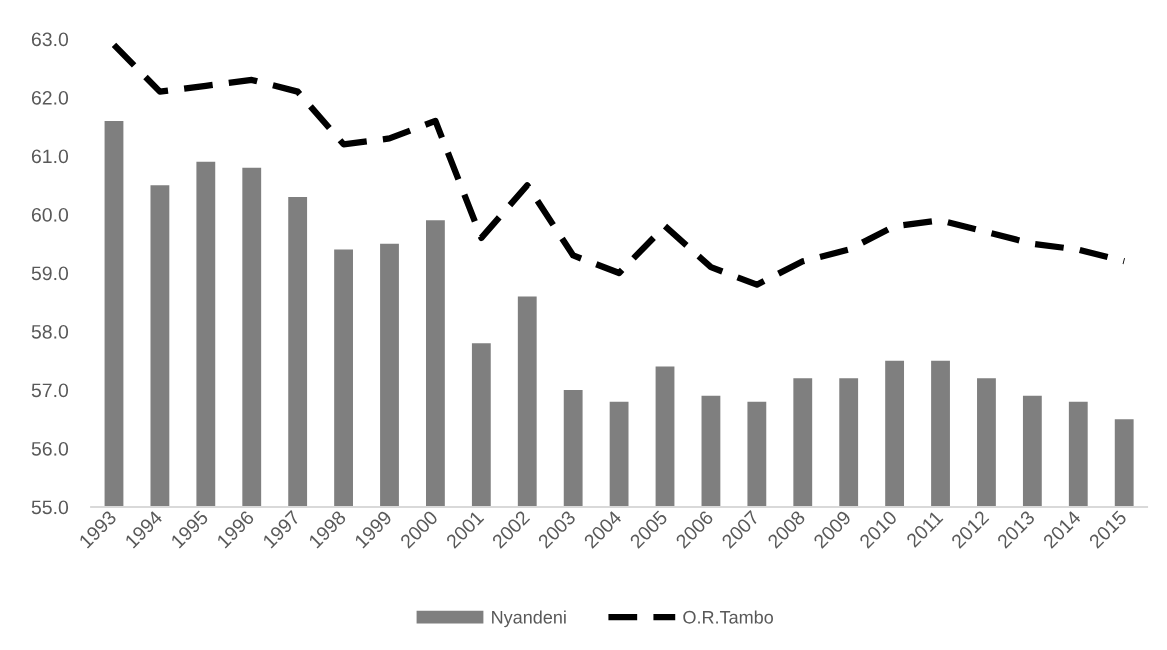  I want to click on y-tick-label: 61.0, so click(50, 156).